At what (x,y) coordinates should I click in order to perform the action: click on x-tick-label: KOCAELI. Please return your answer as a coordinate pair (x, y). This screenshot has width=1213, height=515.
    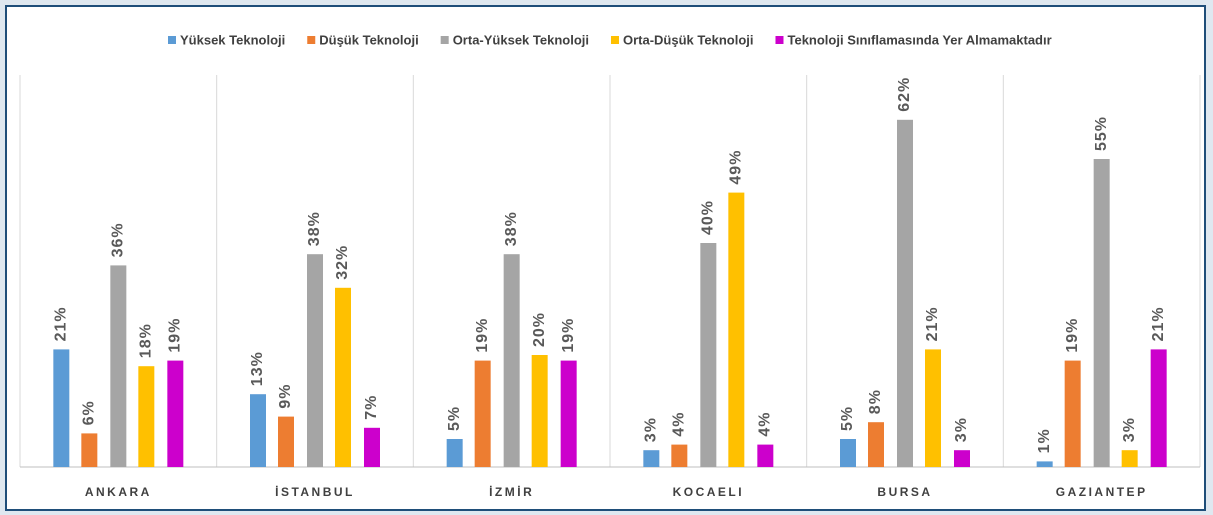
    Looking at the image, I should click on (709, 492).